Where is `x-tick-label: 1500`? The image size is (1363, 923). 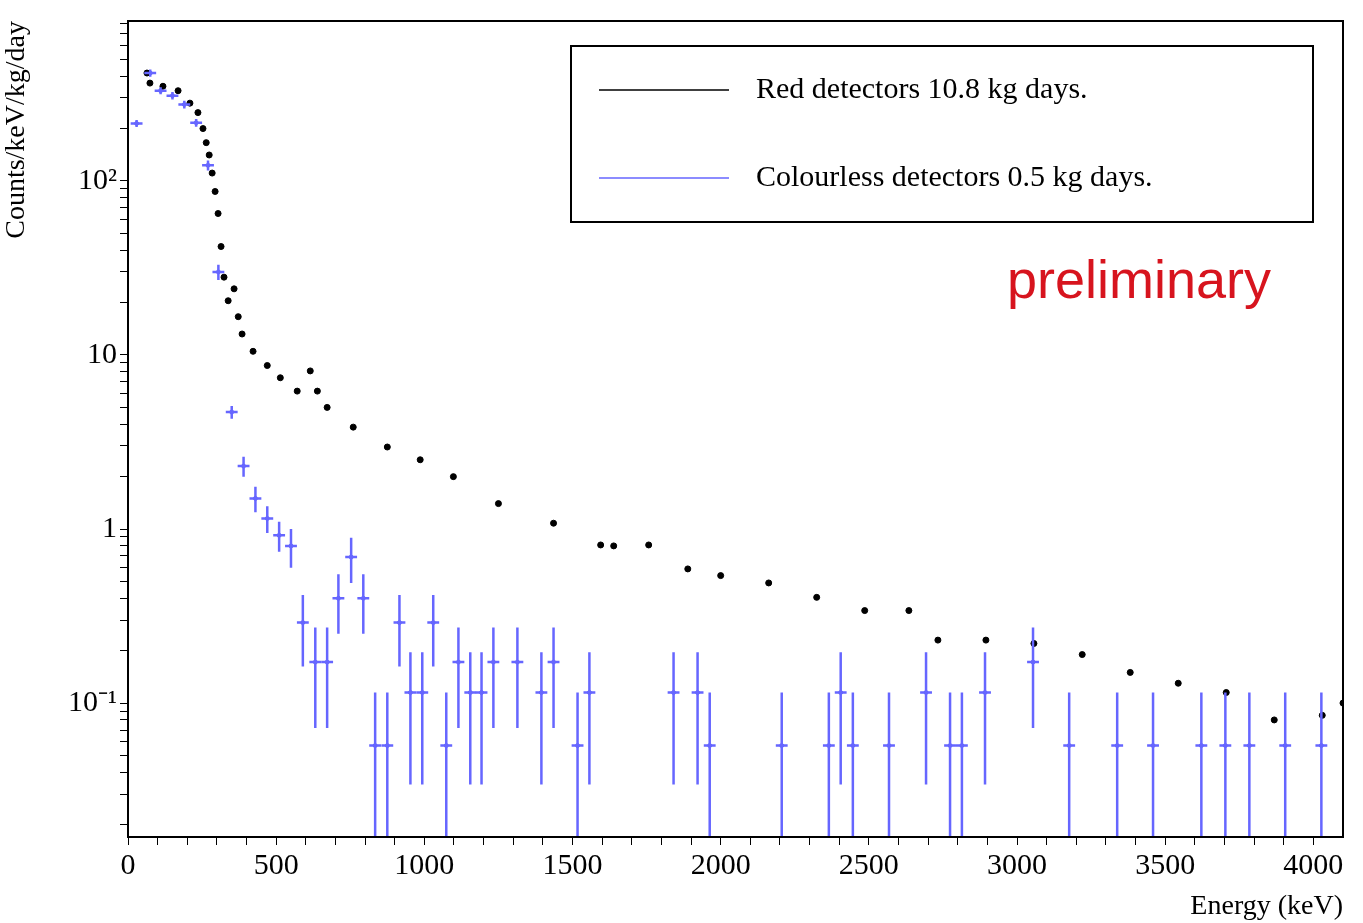
x-tick-label: 1500 is located at coordinates (572, 863).